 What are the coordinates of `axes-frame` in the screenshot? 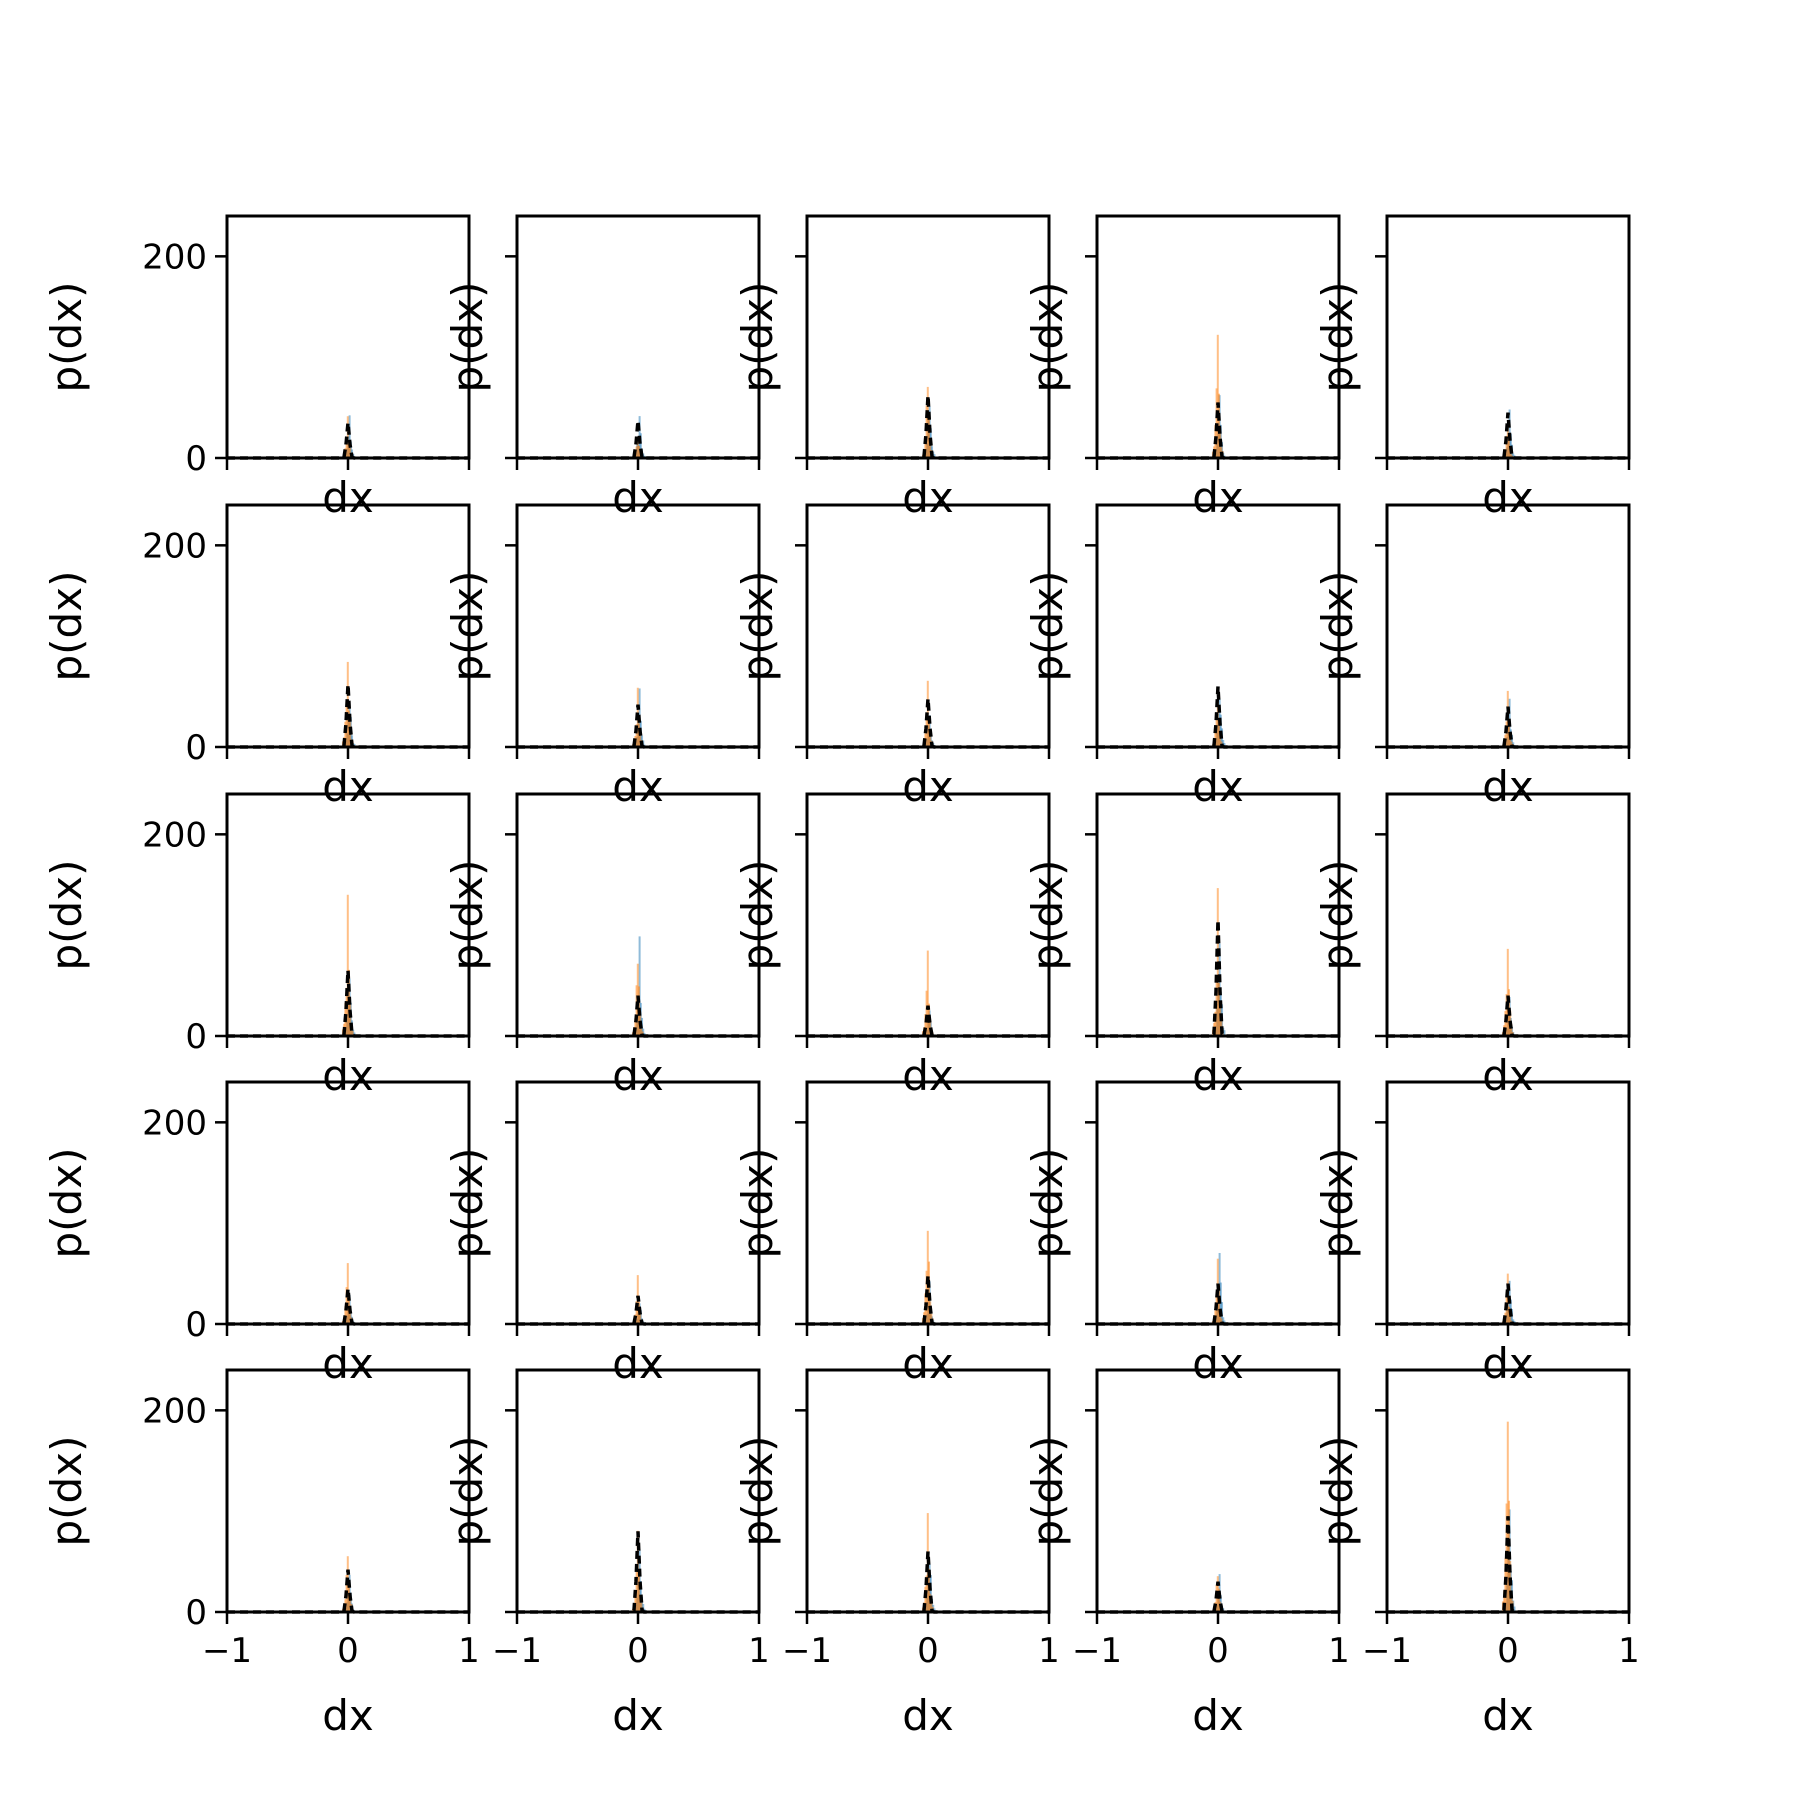 It's located at (638, 337).